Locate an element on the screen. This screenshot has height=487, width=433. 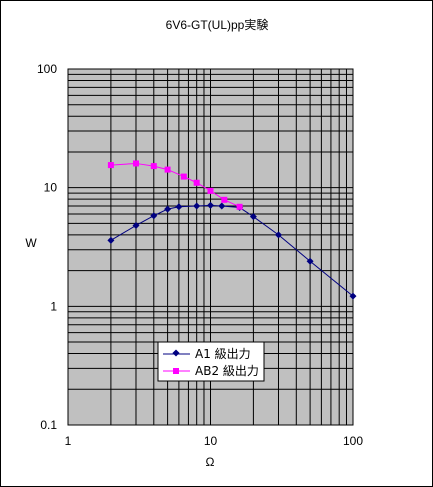
x-tick-labels: 1 10 100 is located at coordinates (214, 441).